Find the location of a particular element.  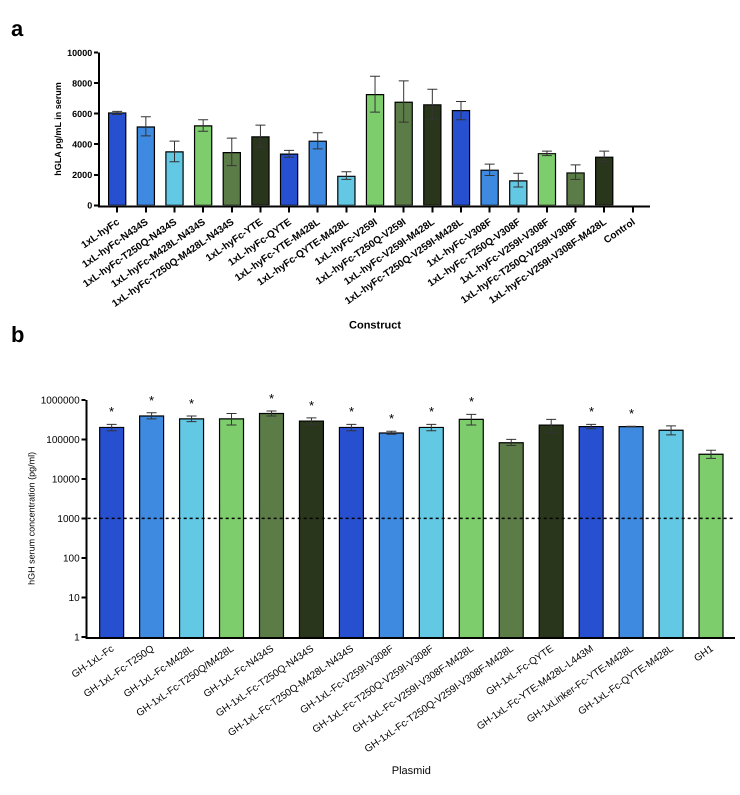

y-tick-label: 1000 is located at coordinates (68, 519).